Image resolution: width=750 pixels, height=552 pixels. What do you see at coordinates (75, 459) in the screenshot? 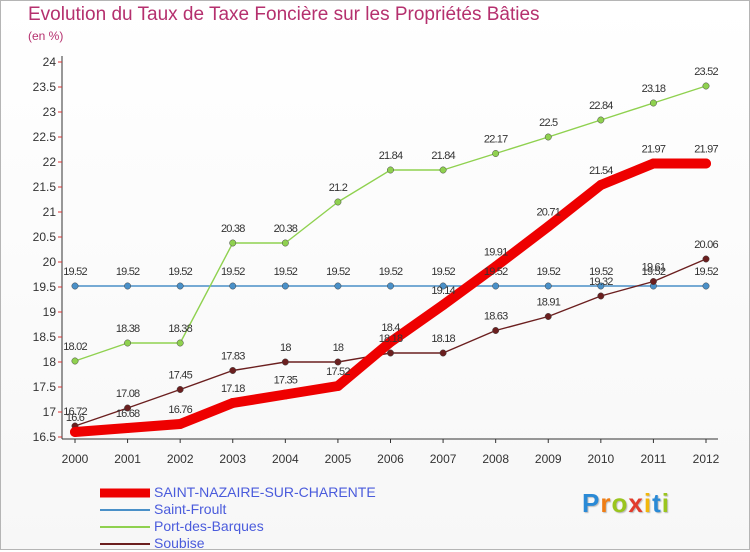
I see `x-tick-label: 2000` at bounding box center [75, 459].